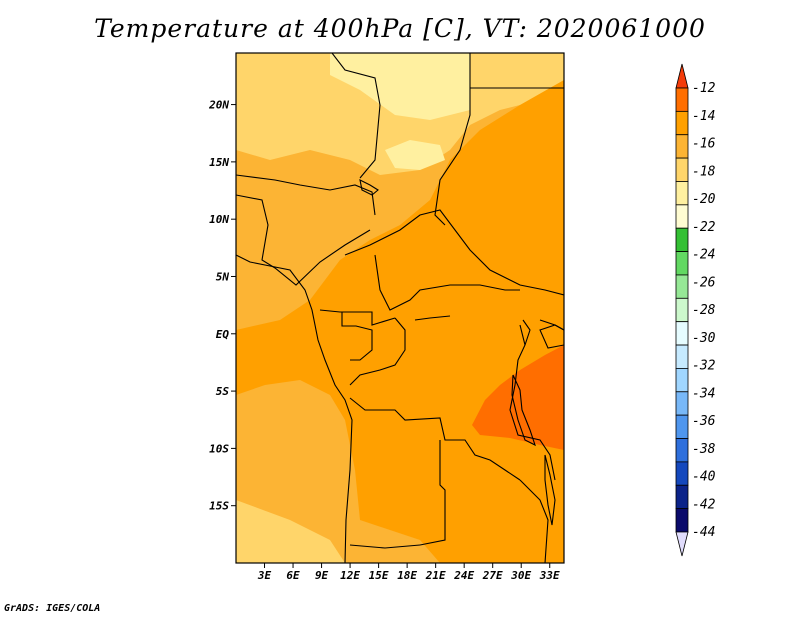 The height and width of the screenshot is (618, 800). Describe the element at coordinates (704, 338) in the screenshot. I see `legend-label: -30` at that location.